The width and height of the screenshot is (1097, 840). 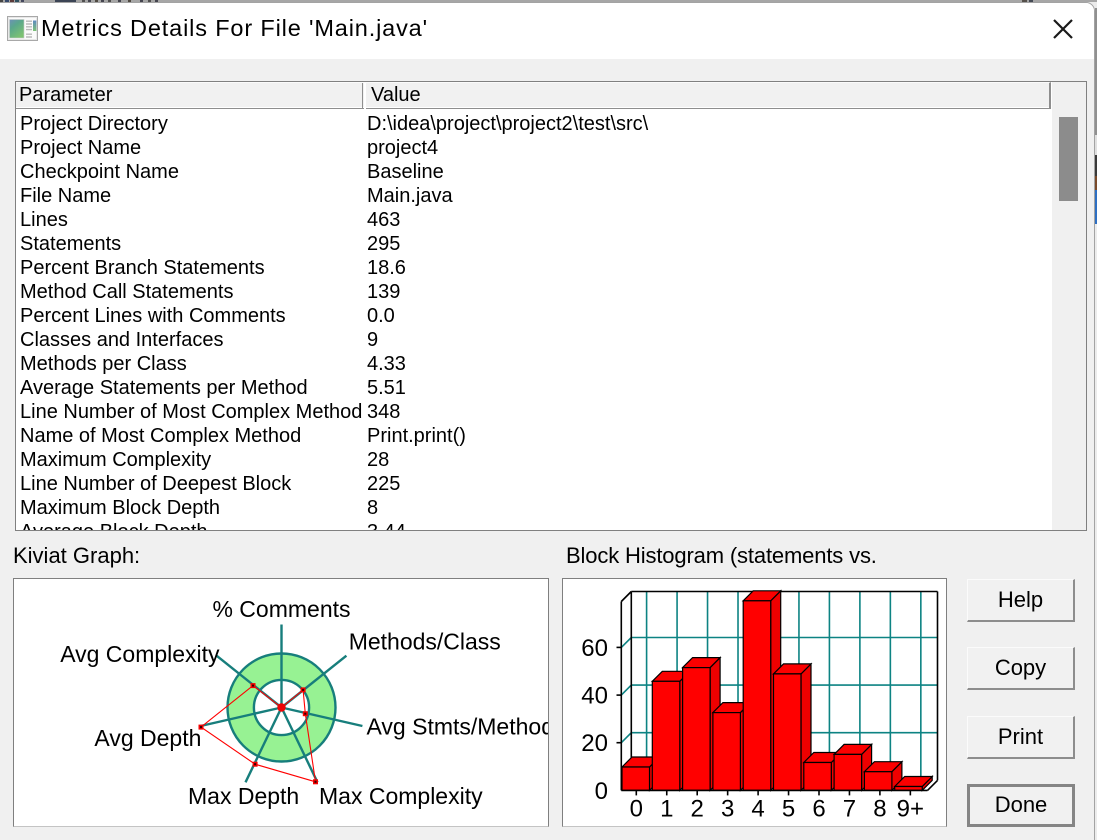 What do you see at coordinates (818, 808) in the screenshot?
I see `svg-text: 6` at bounding box center [818, 808].